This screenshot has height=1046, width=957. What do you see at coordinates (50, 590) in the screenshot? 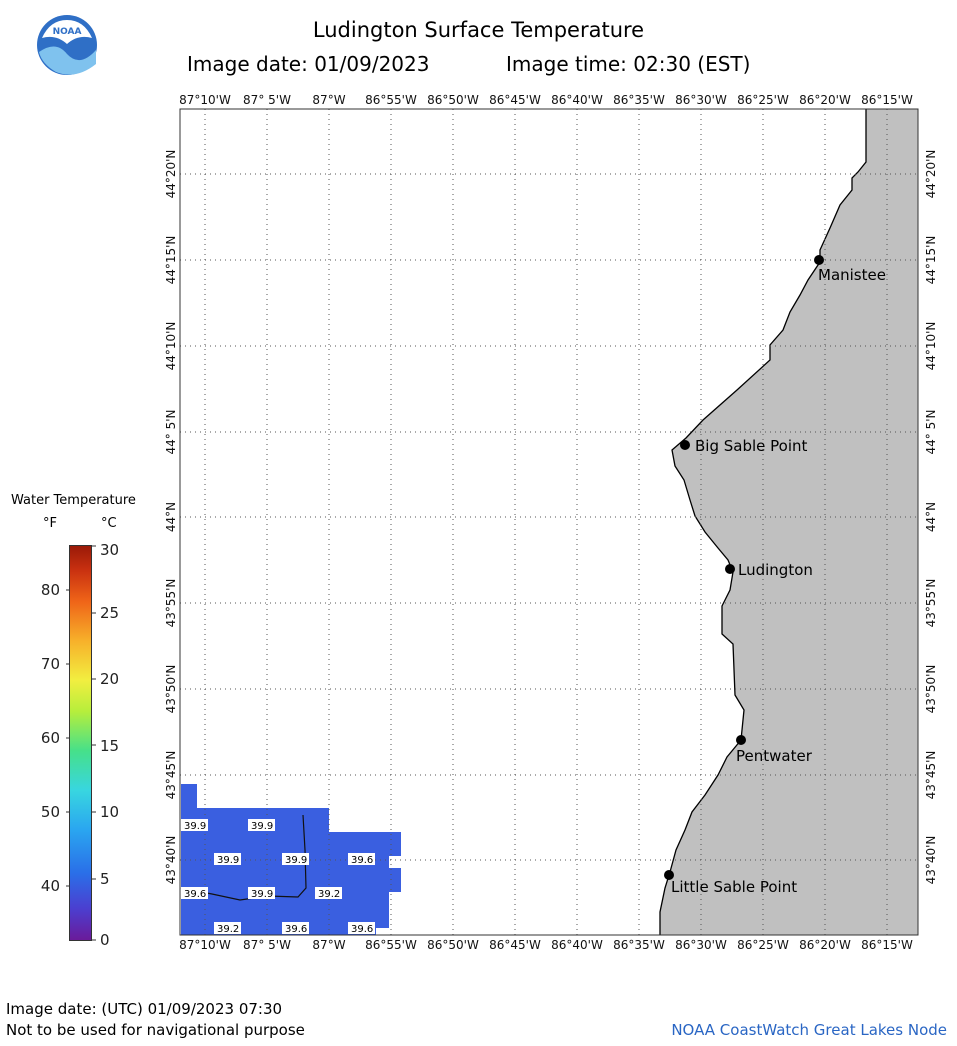
I see `legend-f-tick: 80` at bounding box center [50, 590].